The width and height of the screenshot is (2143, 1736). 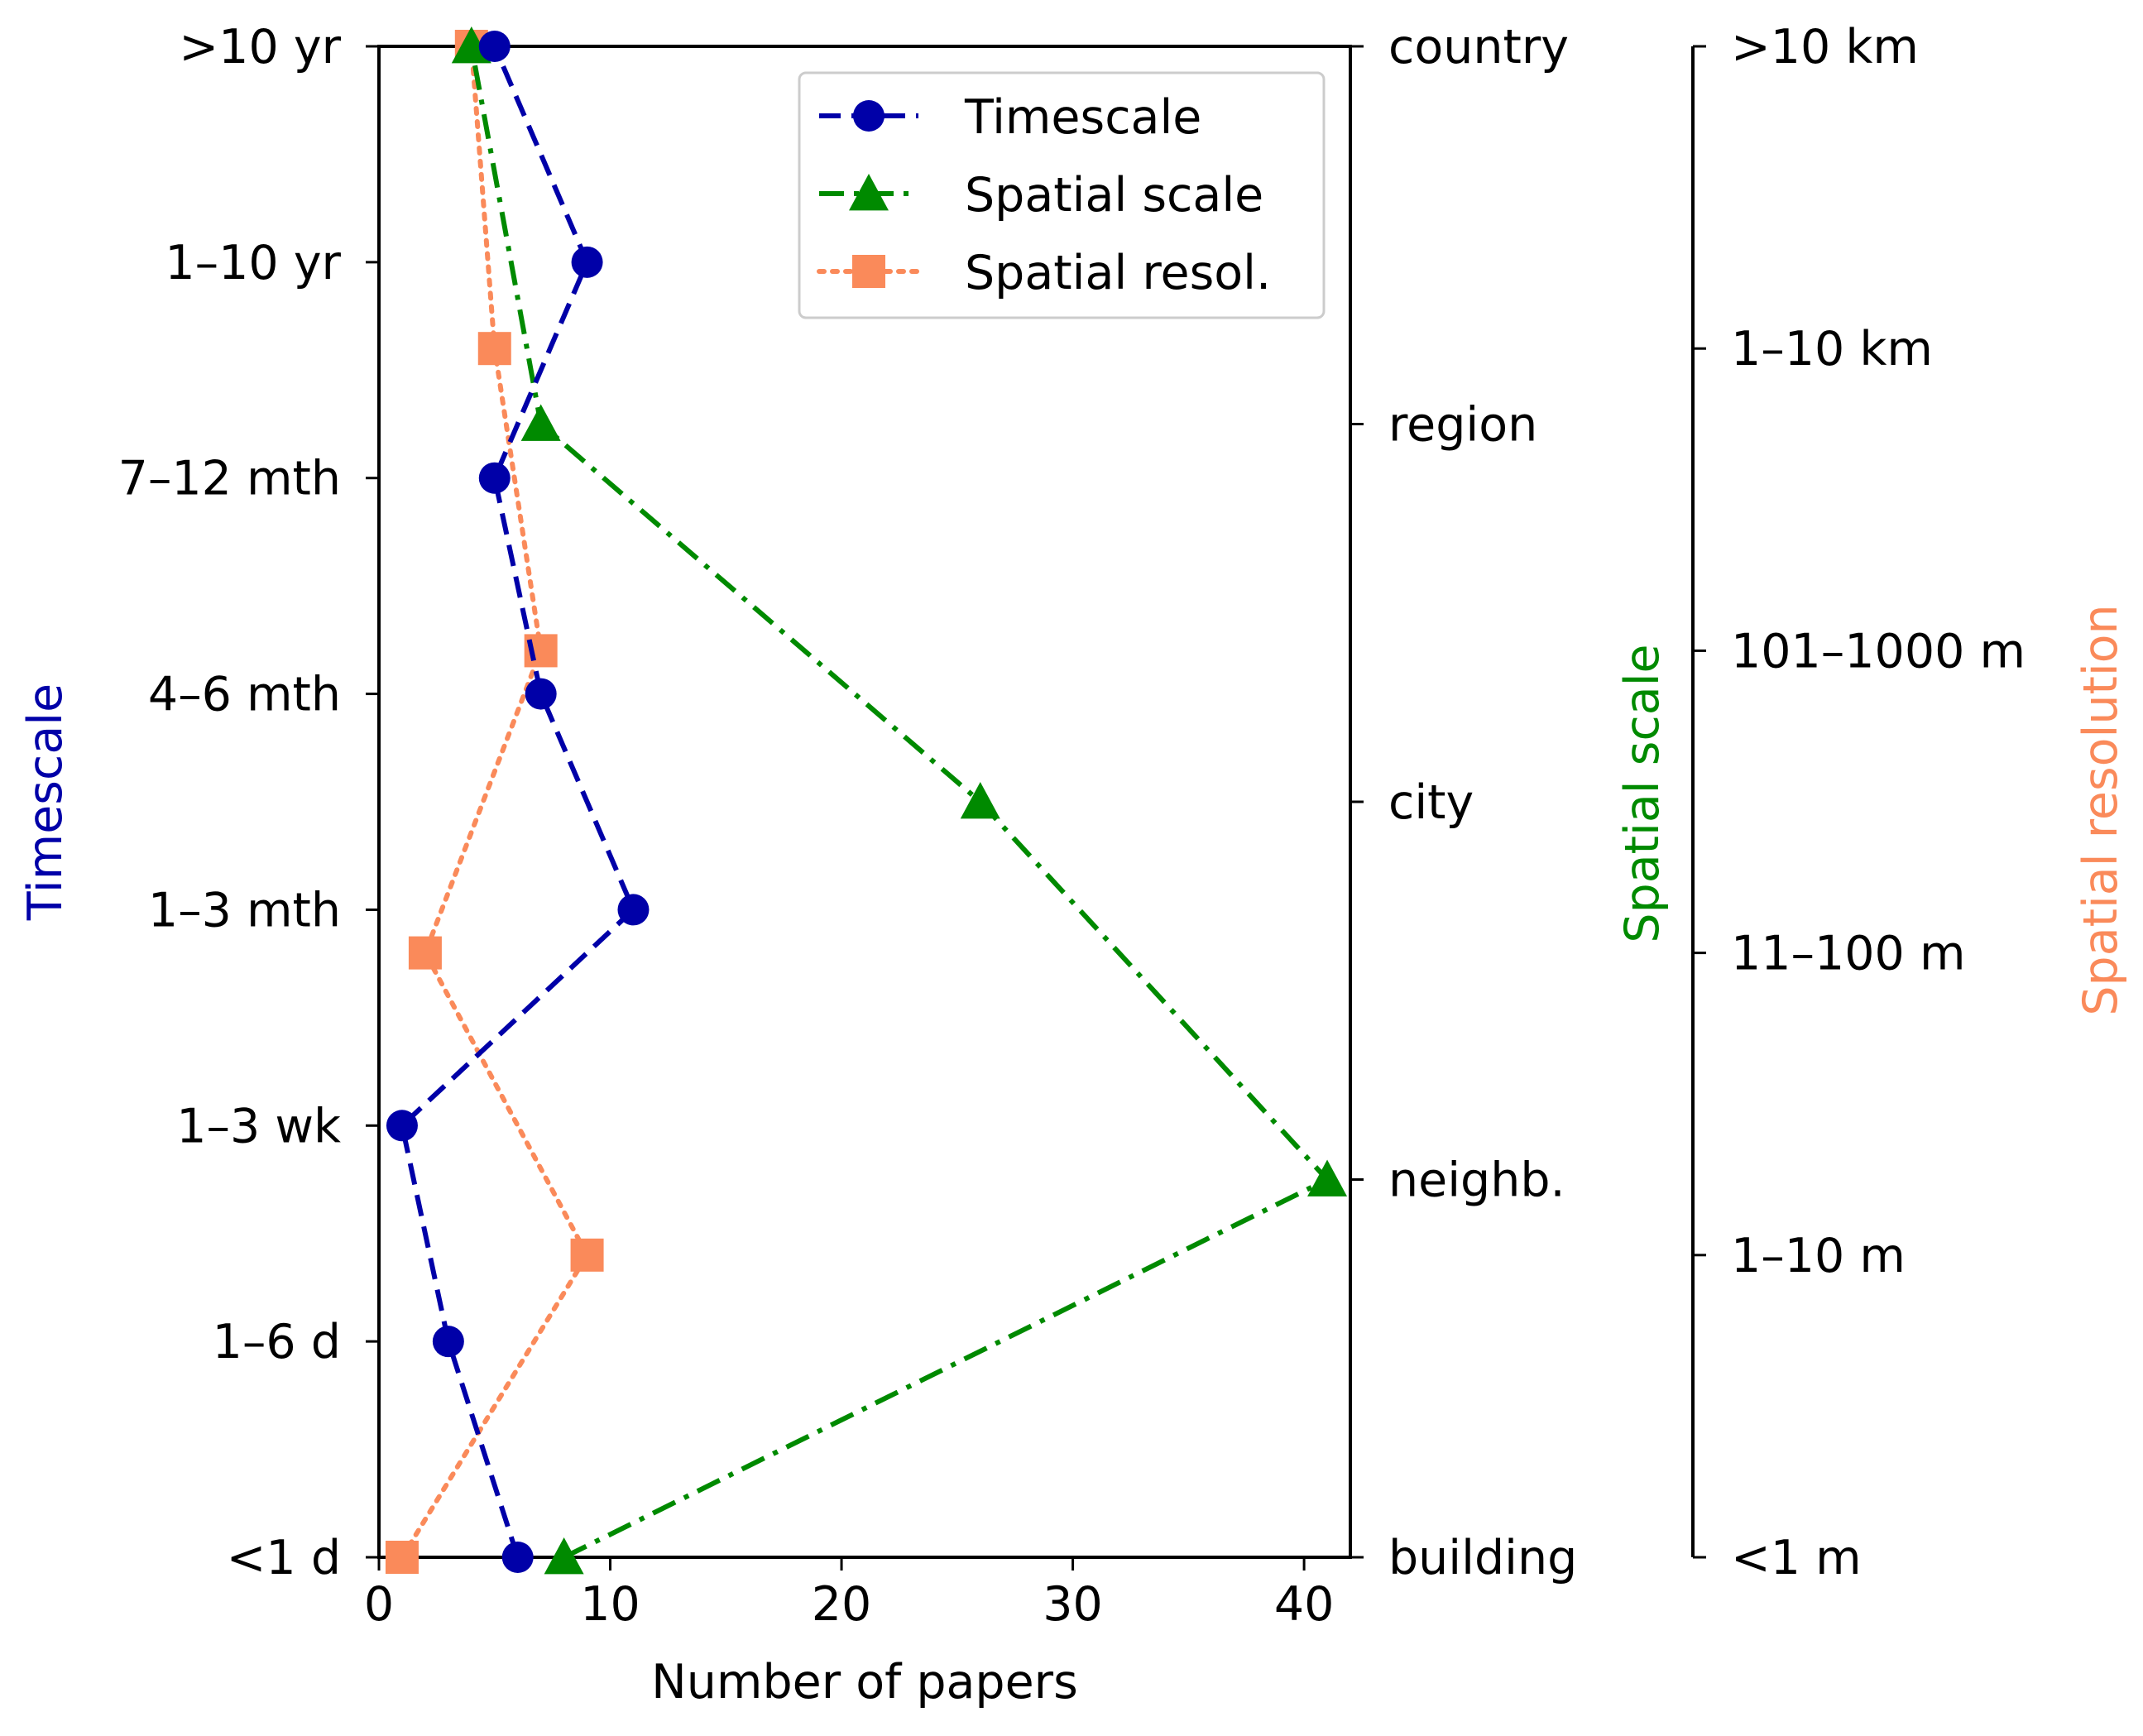 I want to click on legend: Timescale Spatial scale Spatial resol., so click(x=1062, y=195).